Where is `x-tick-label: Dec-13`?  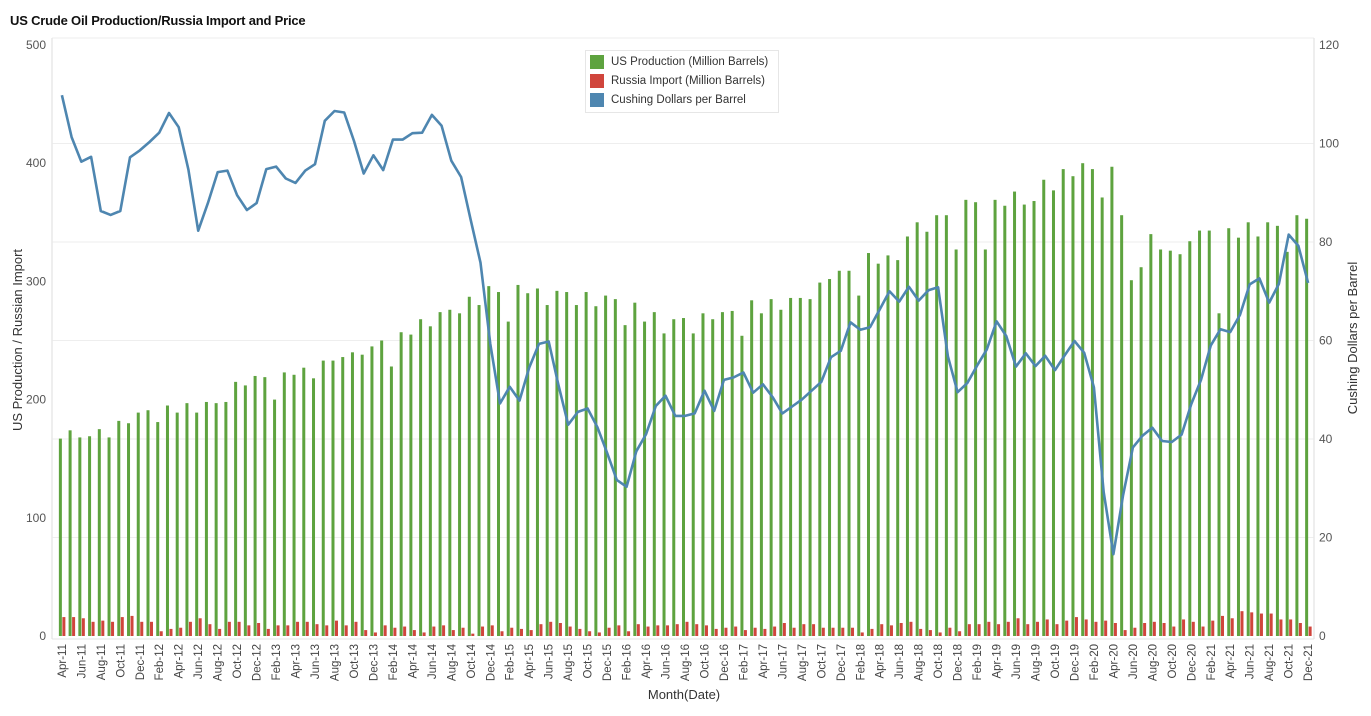
x-tick-label: Dec-13 is located at coordinates (374, 662).